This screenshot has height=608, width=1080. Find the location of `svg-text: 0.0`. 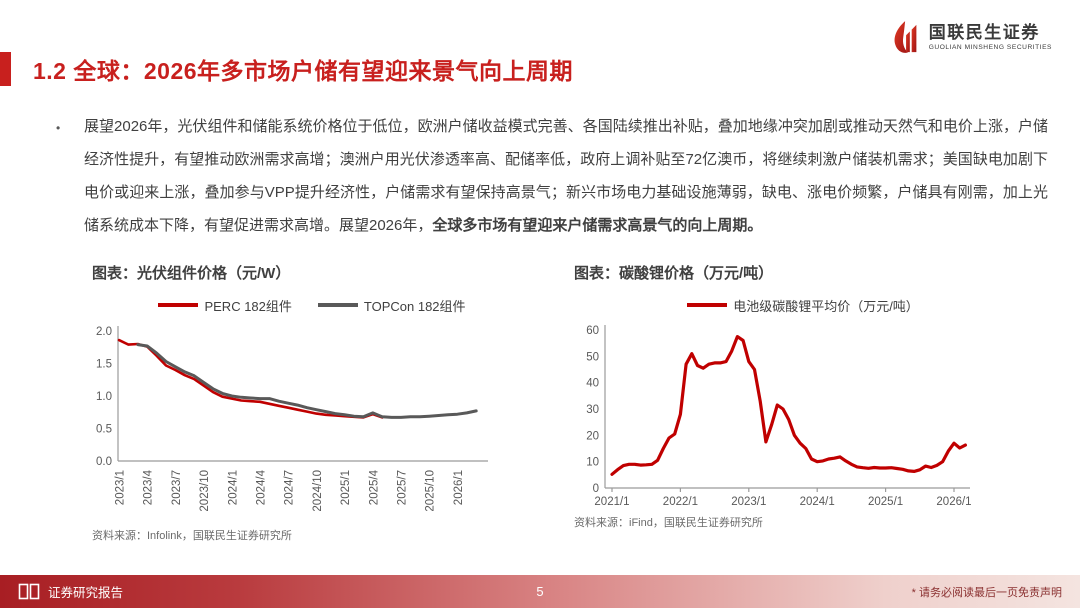

svg-text: 0.0 is located at coordinates (104, 462).